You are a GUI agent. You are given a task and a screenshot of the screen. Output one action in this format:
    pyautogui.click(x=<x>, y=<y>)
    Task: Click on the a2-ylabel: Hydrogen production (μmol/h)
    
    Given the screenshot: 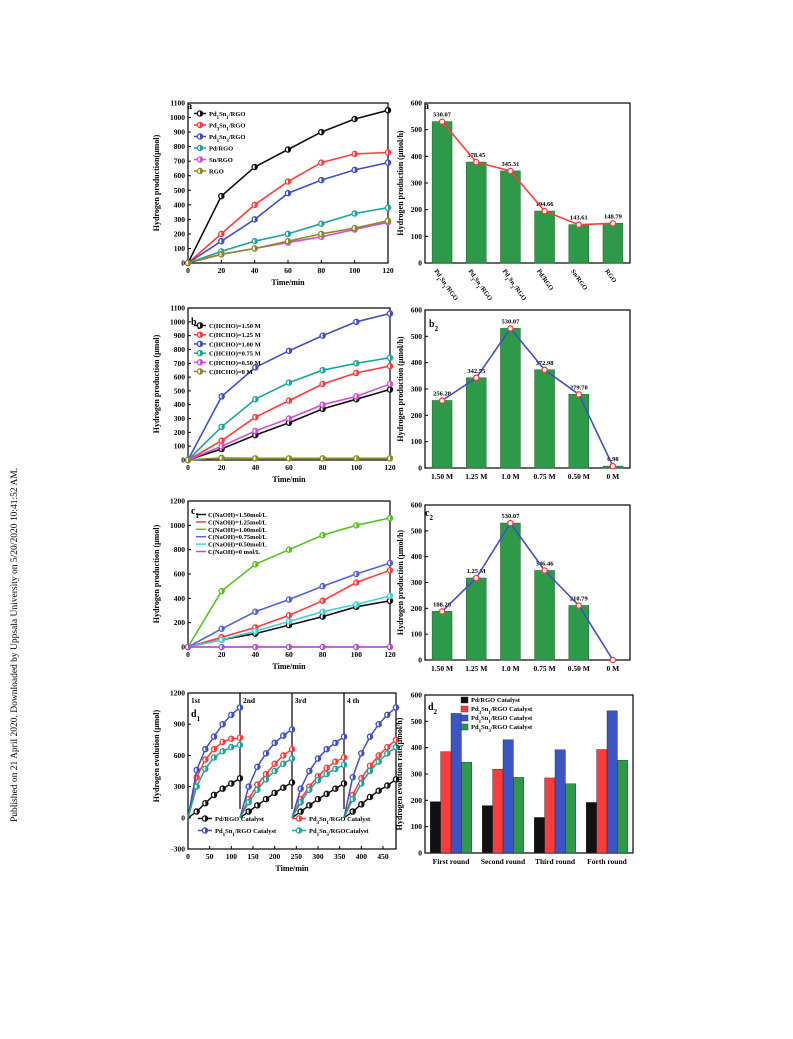 What is the action you would take?
    pyautogui.click(x=400, y=182)
    